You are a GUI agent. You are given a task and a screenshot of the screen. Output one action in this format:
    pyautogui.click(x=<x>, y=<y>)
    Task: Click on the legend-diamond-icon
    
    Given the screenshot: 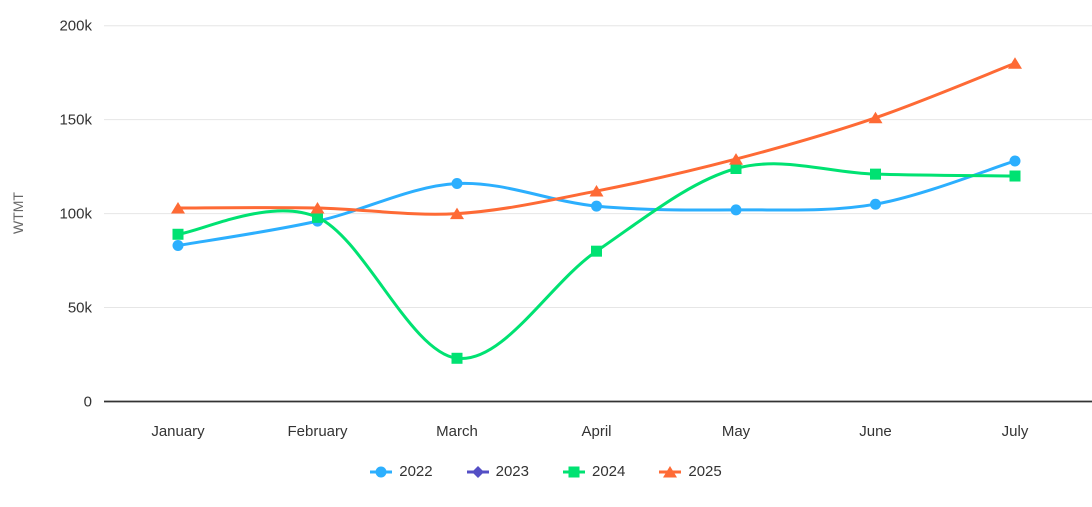 What is the action you would take?
    pyautogui.click(x=477, y=471)
    